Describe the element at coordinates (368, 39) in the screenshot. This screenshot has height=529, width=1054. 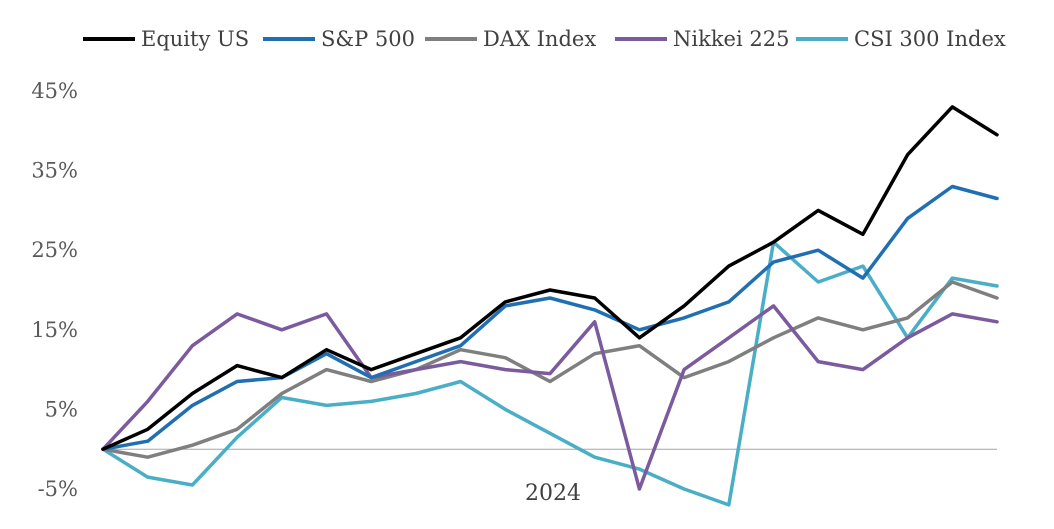
I see `legend-label: S&P 500` at that location.